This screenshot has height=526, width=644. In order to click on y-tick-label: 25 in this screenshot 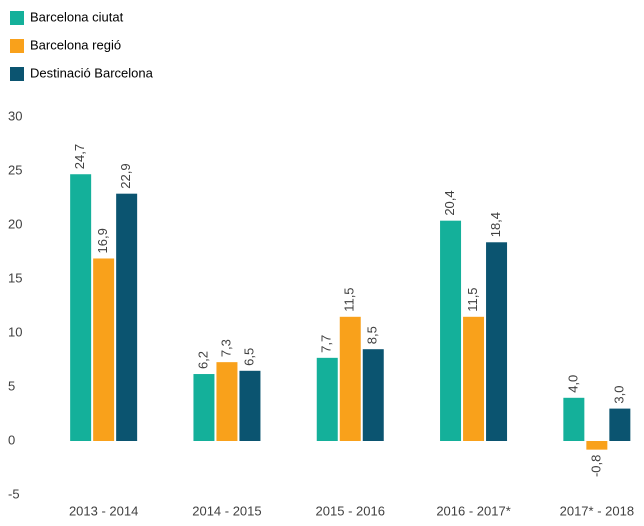, I will do `click(15, 169)`.